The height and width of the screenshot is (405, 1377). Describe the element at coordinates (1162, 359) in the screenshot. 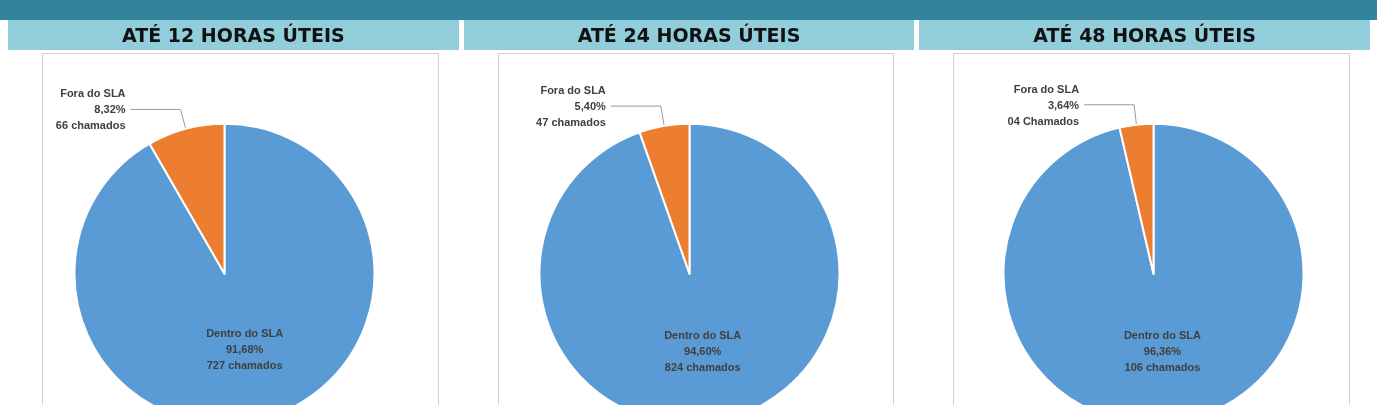

I see `data-label: 96,36% 106 chamados` at that location.